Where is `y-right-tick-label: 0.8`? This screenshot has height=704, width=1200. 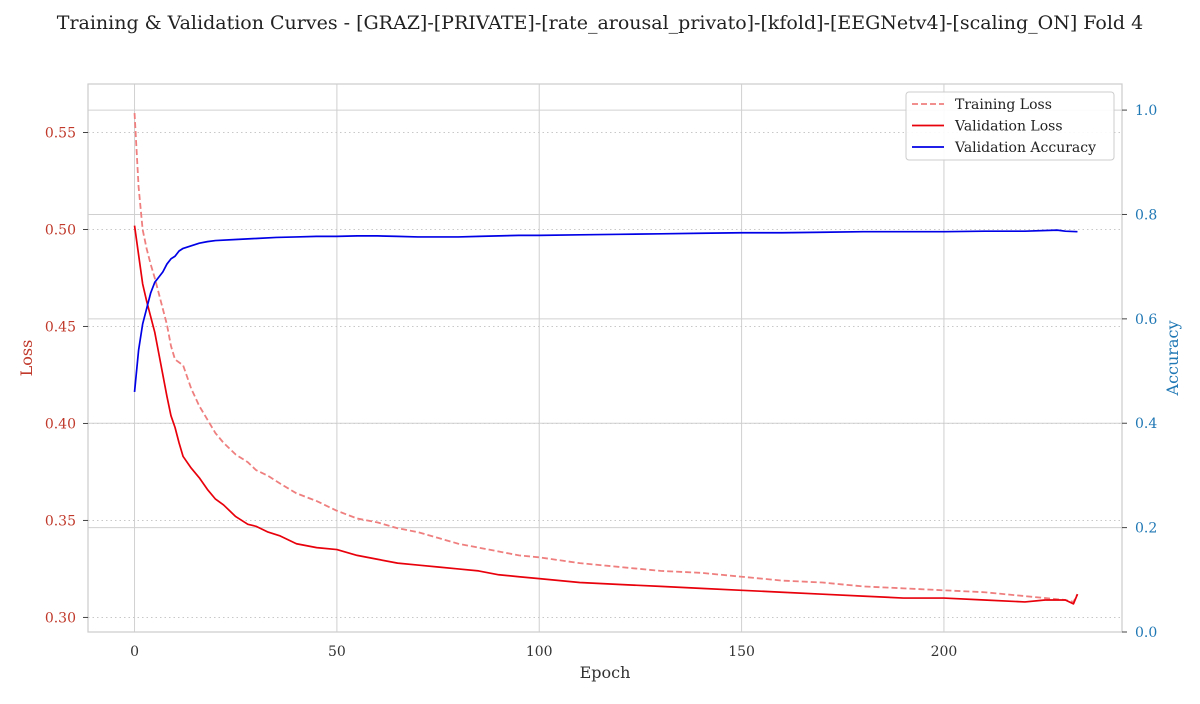
y-right-tick-label: 0.8 is located at coordinates (1146, 215).